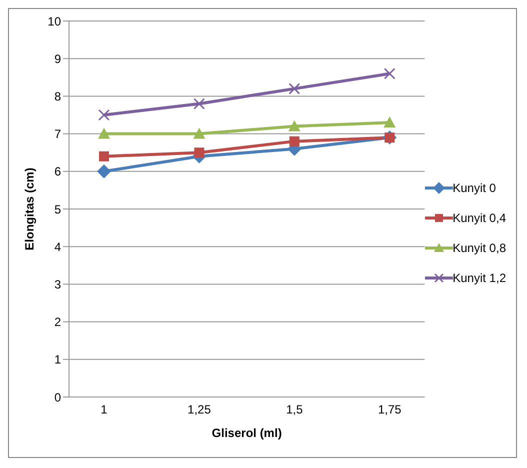 This screenshot has height=468, width=527. I want to click on legend-label: Kunyit 0,8, so click(479, 248).